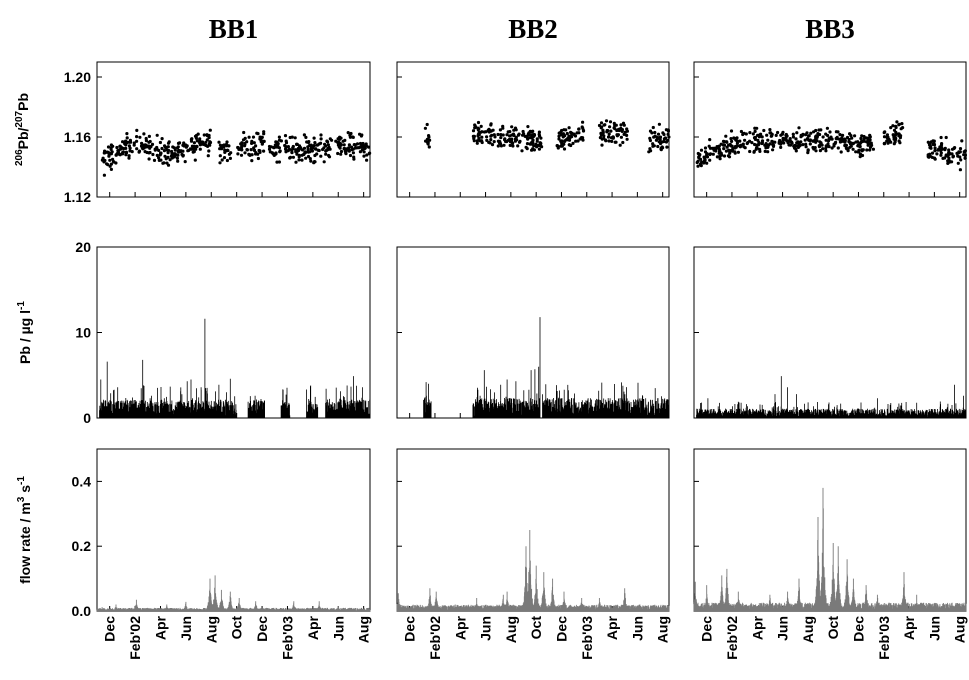 Image resolution: width=969 pixels, height=680 pixels. What do you see at coordinates (663, 629) in the screenshot?
I see `x-tick-label: Aug` at bounding box center [663, 629].